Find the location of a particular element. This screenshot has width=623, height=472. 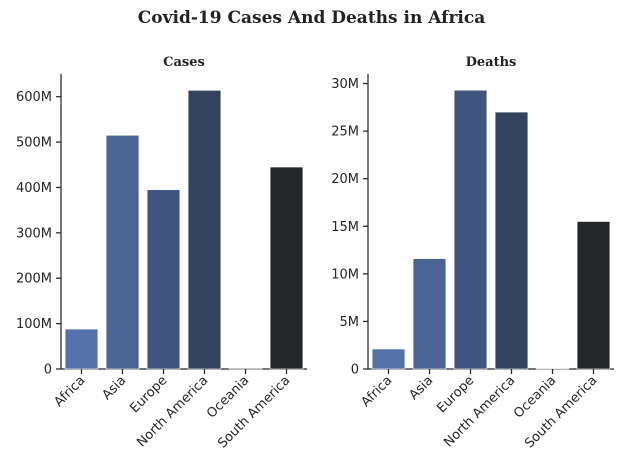

bar-oceania is located at coordinates (245, 368).